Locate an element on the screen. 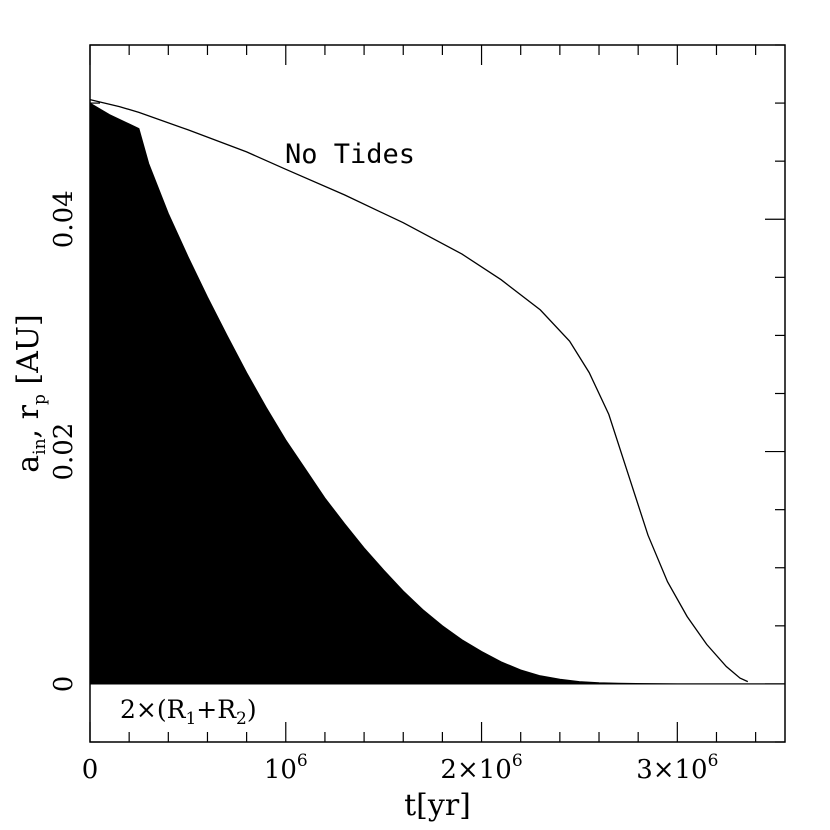  y-tick-label: 0 is located at coordinates (64, 684).